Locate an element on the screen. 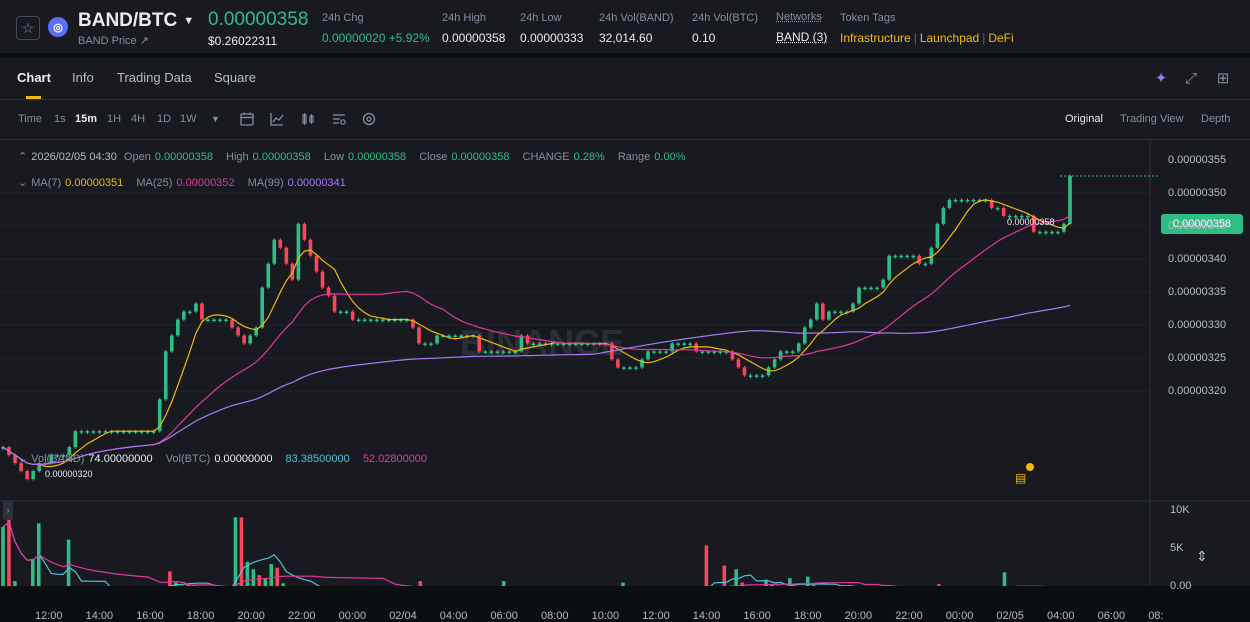  timeframe-more-caret-icon: ▼ is located at coordinates (215, 119).